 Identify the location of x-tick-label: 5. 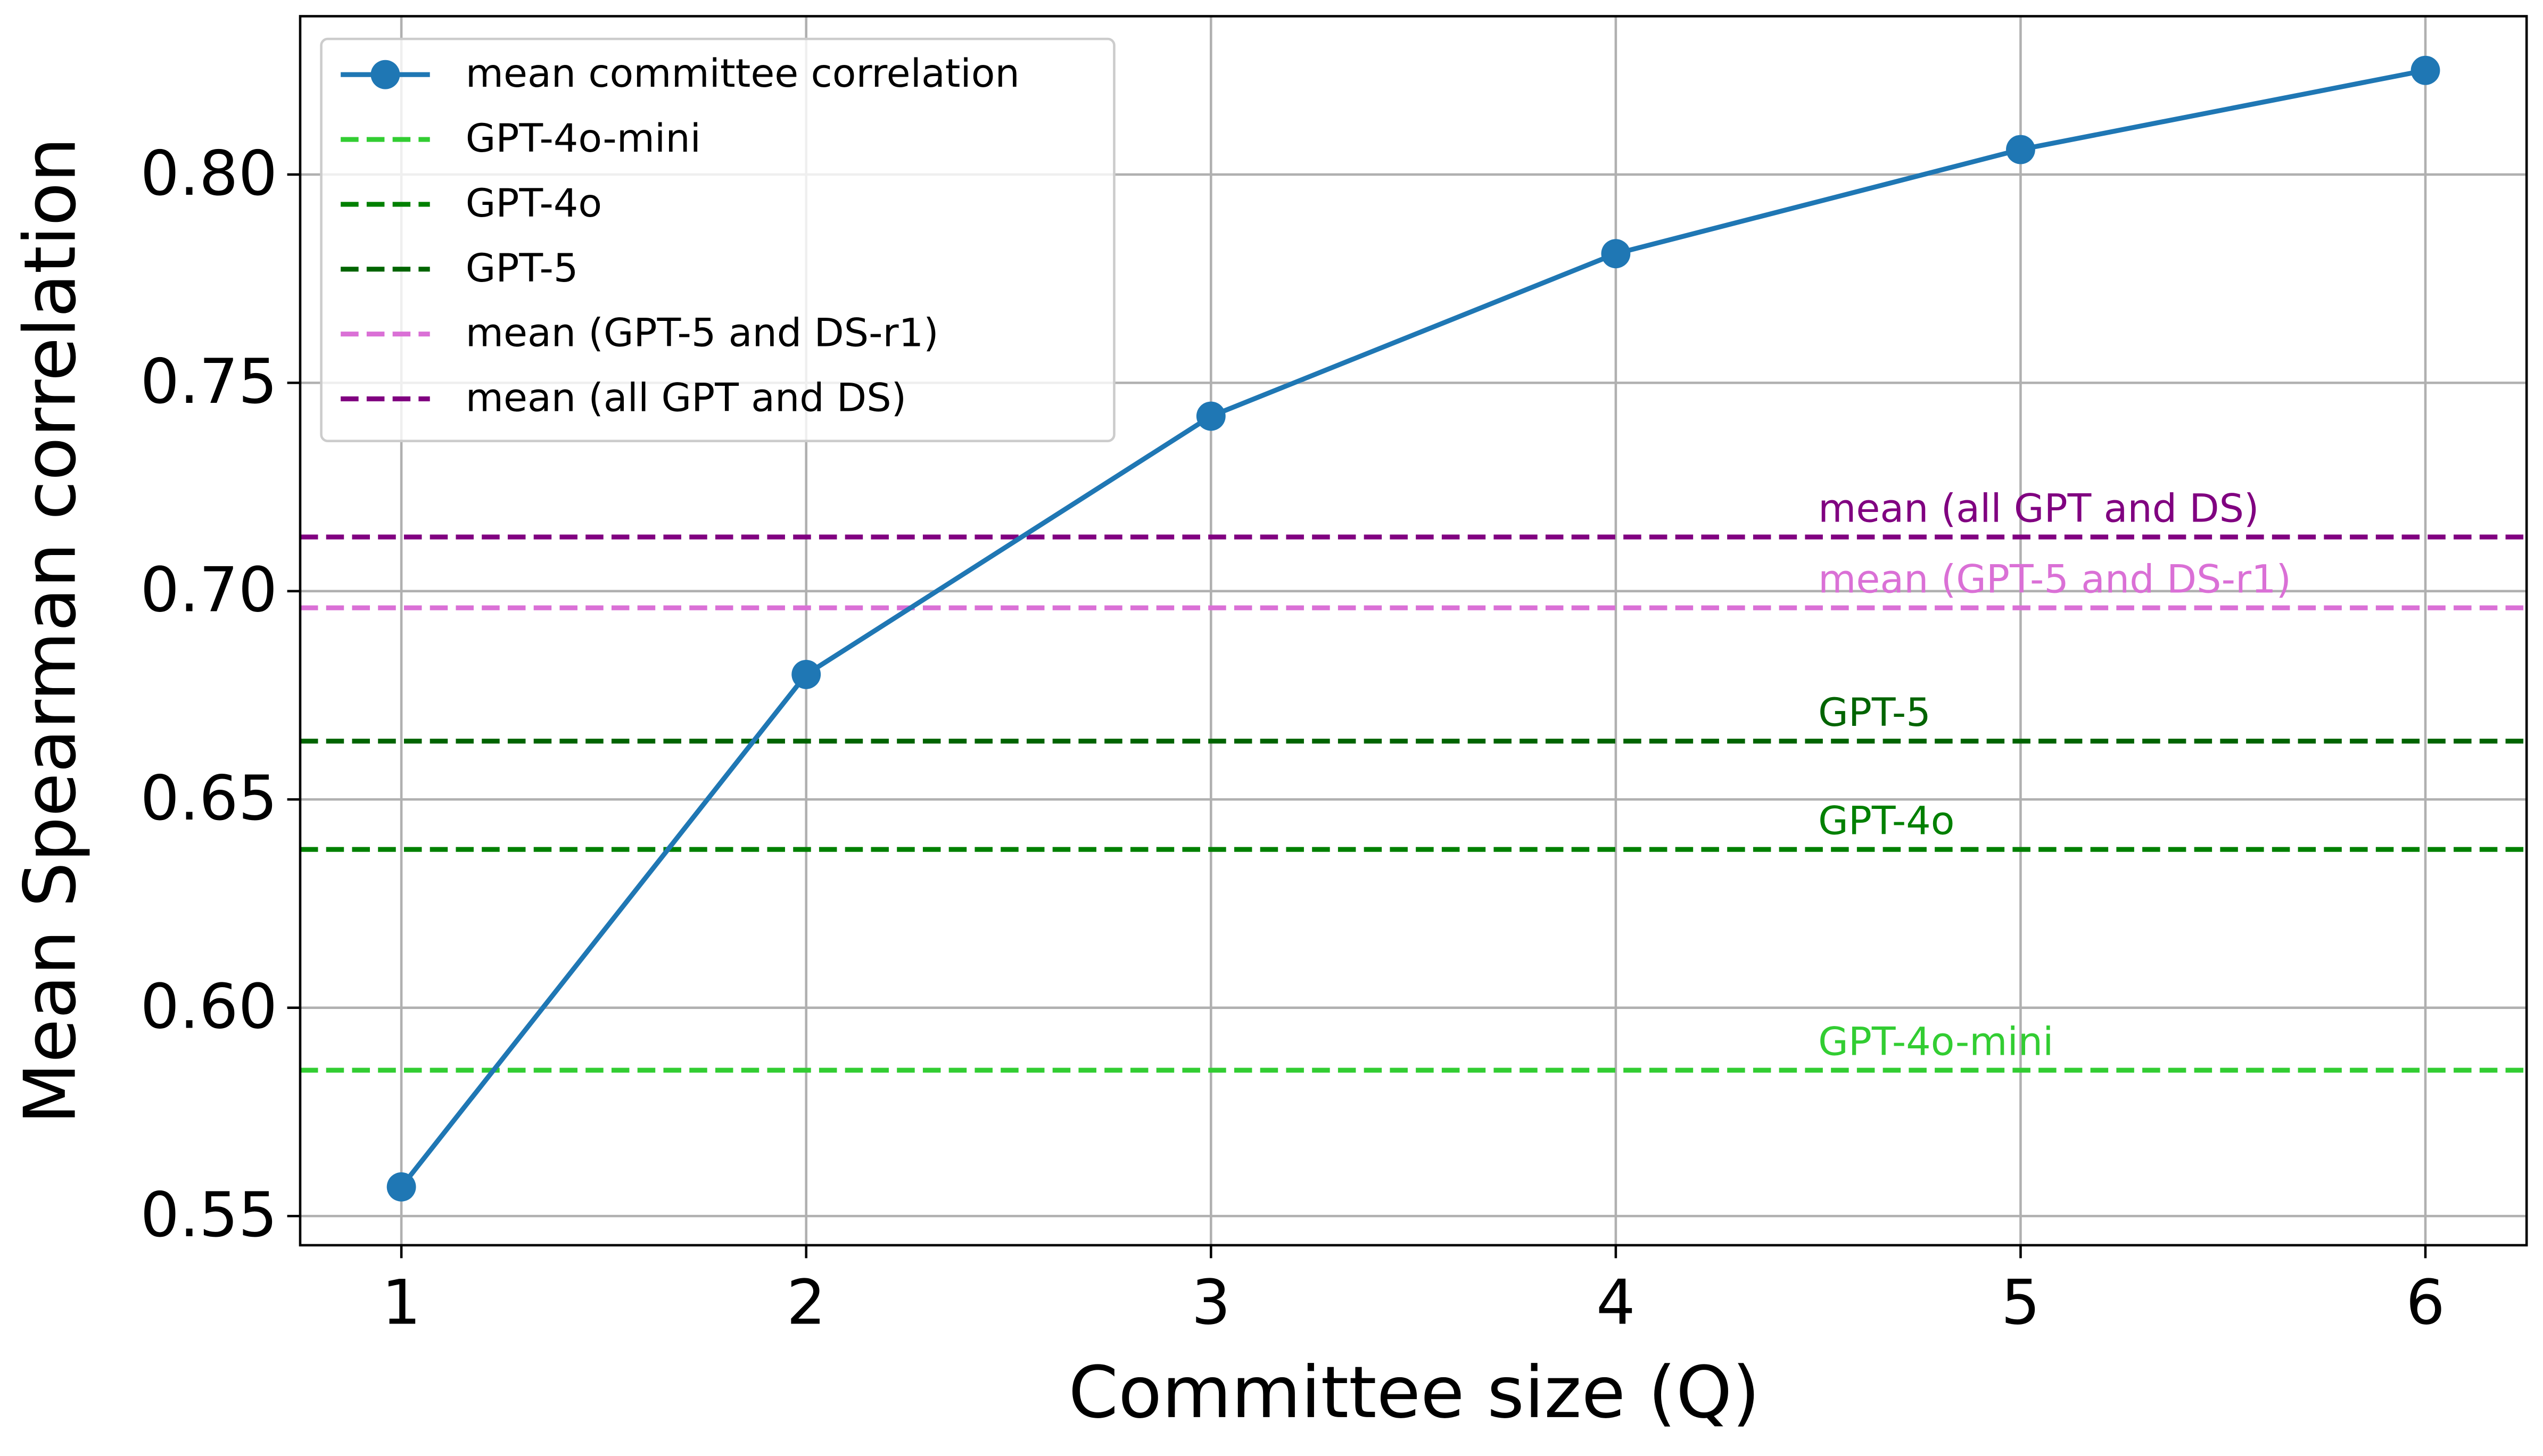
(2021, 1303).